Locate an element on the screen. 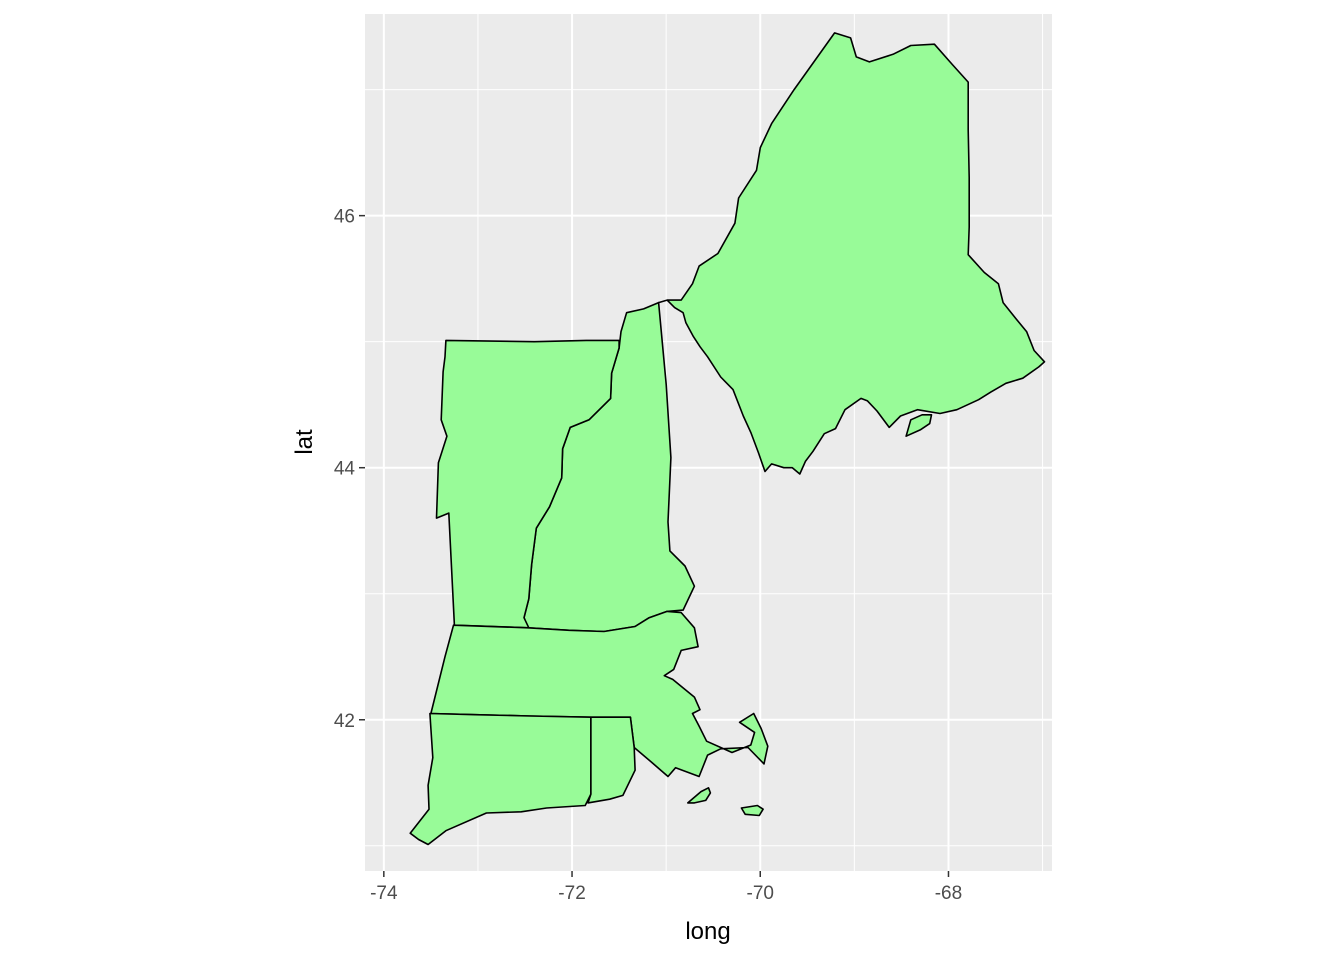 Image resolution: width=1344 pixels, height=960 pixels. x-tick-label: -68 is located at coordinates (948, 893).